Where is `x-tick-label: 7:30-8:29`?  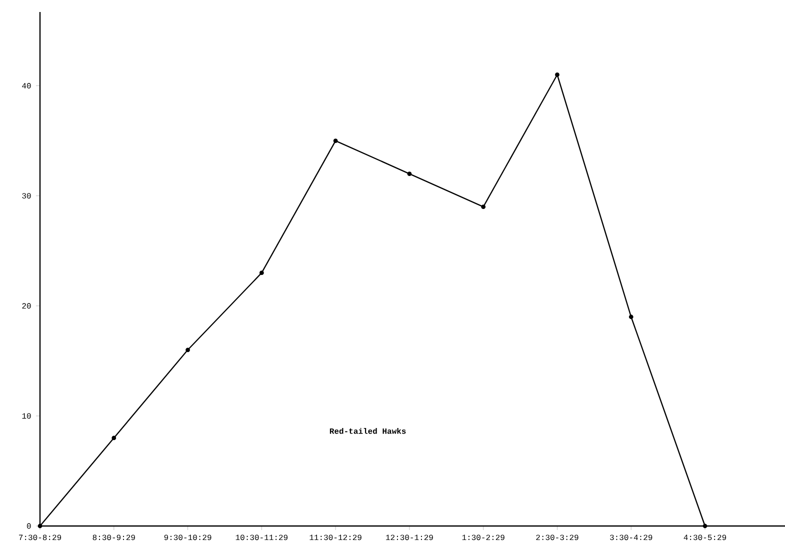
x-tick-label: 7:30-8:29 is located at coordinates (40, 537).